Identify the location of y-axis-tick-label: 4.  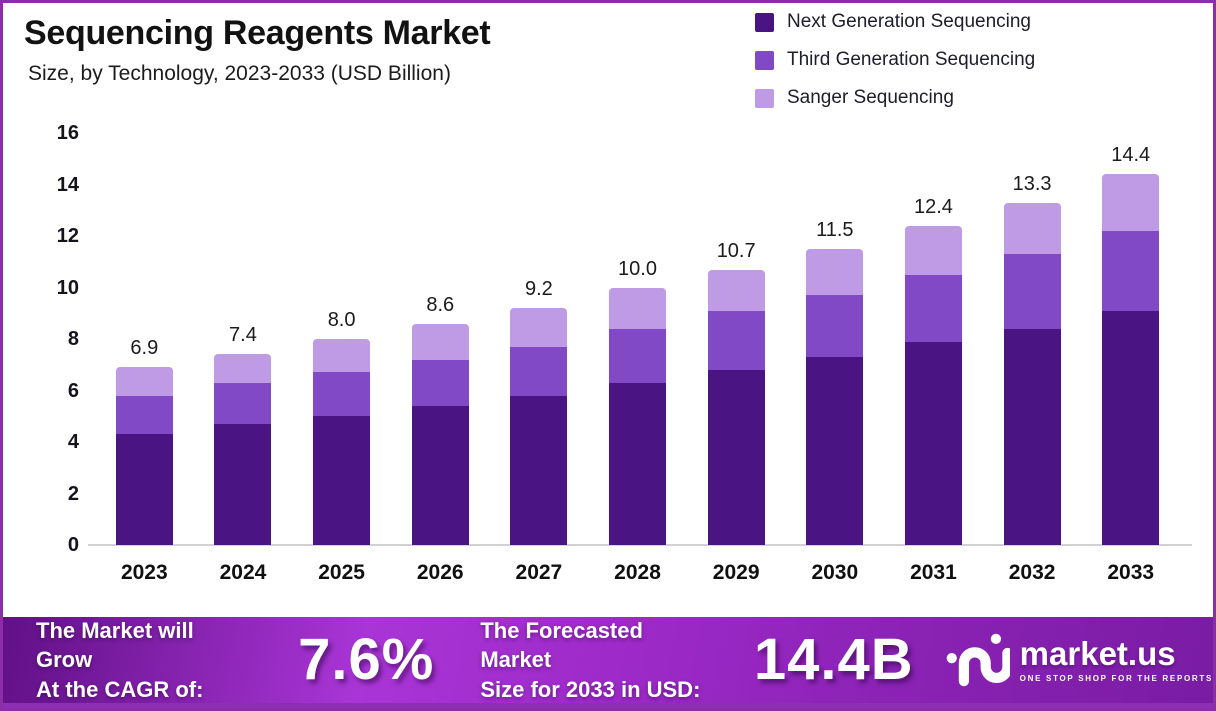
(73, 442).